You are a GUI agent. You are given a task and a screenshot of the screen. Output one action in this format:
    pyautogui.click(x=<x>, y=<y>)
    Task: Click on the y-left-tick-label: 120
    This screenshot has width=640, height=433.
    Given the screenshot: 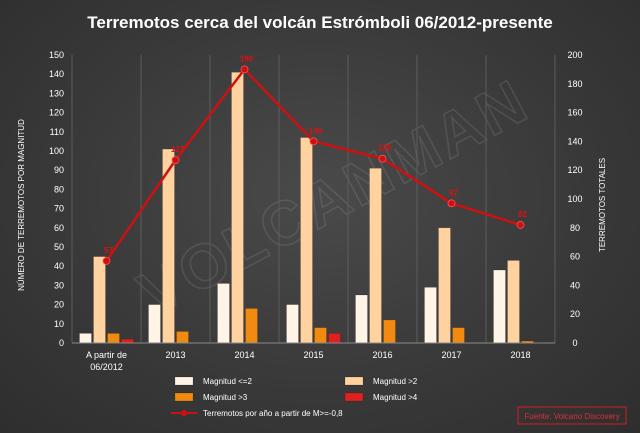 What is the action you would take?
    pyautogui.click(x=56, y=113)
    